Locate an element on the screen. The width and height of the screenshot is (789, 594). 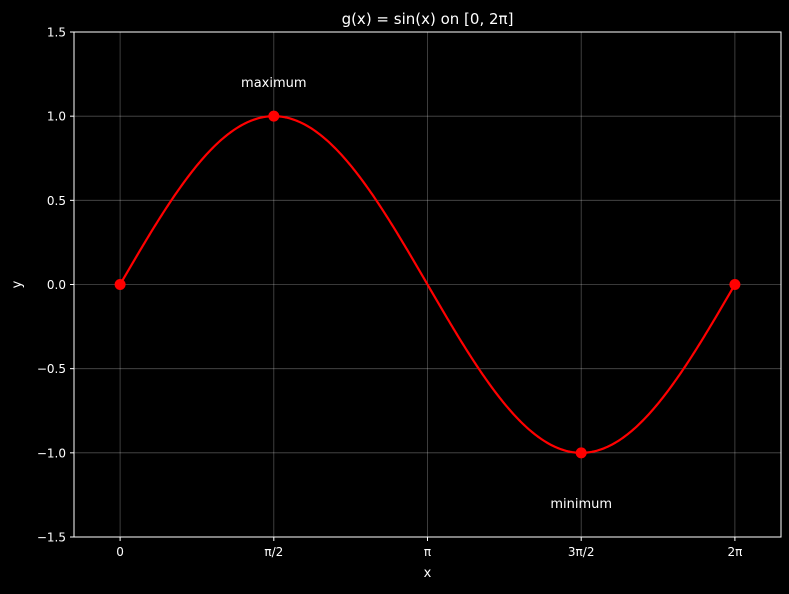
y-tick-label: −1.0 is located at coordinates (51, 453).